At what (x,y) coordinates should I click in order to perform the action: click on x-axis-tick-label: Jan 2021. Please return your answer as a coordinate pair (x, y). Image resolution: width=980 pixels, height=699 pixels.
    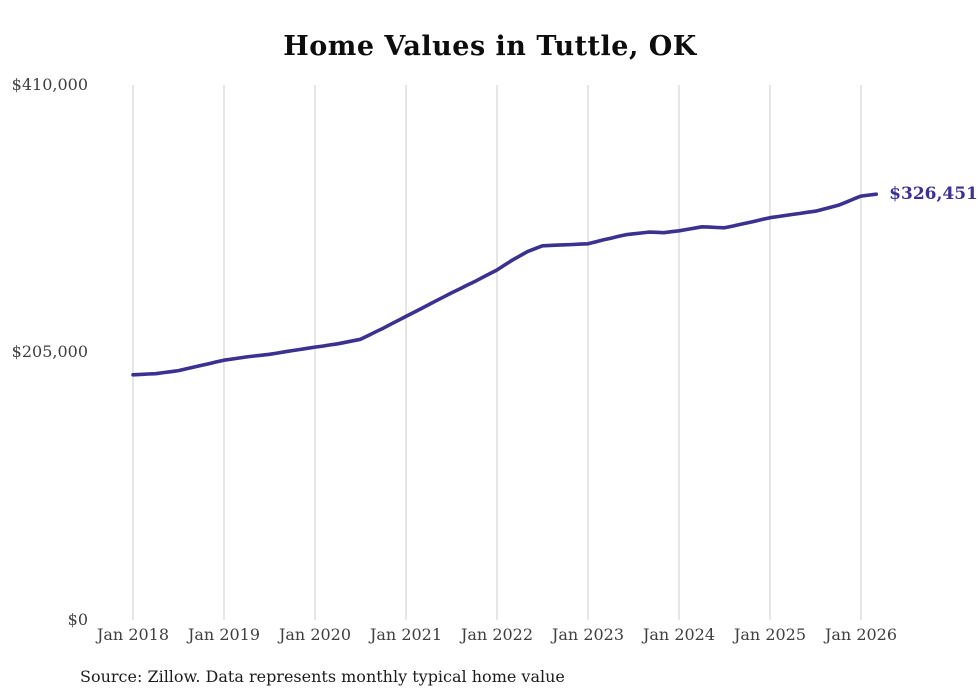
    Looking at the image, I should click on (406, 634).